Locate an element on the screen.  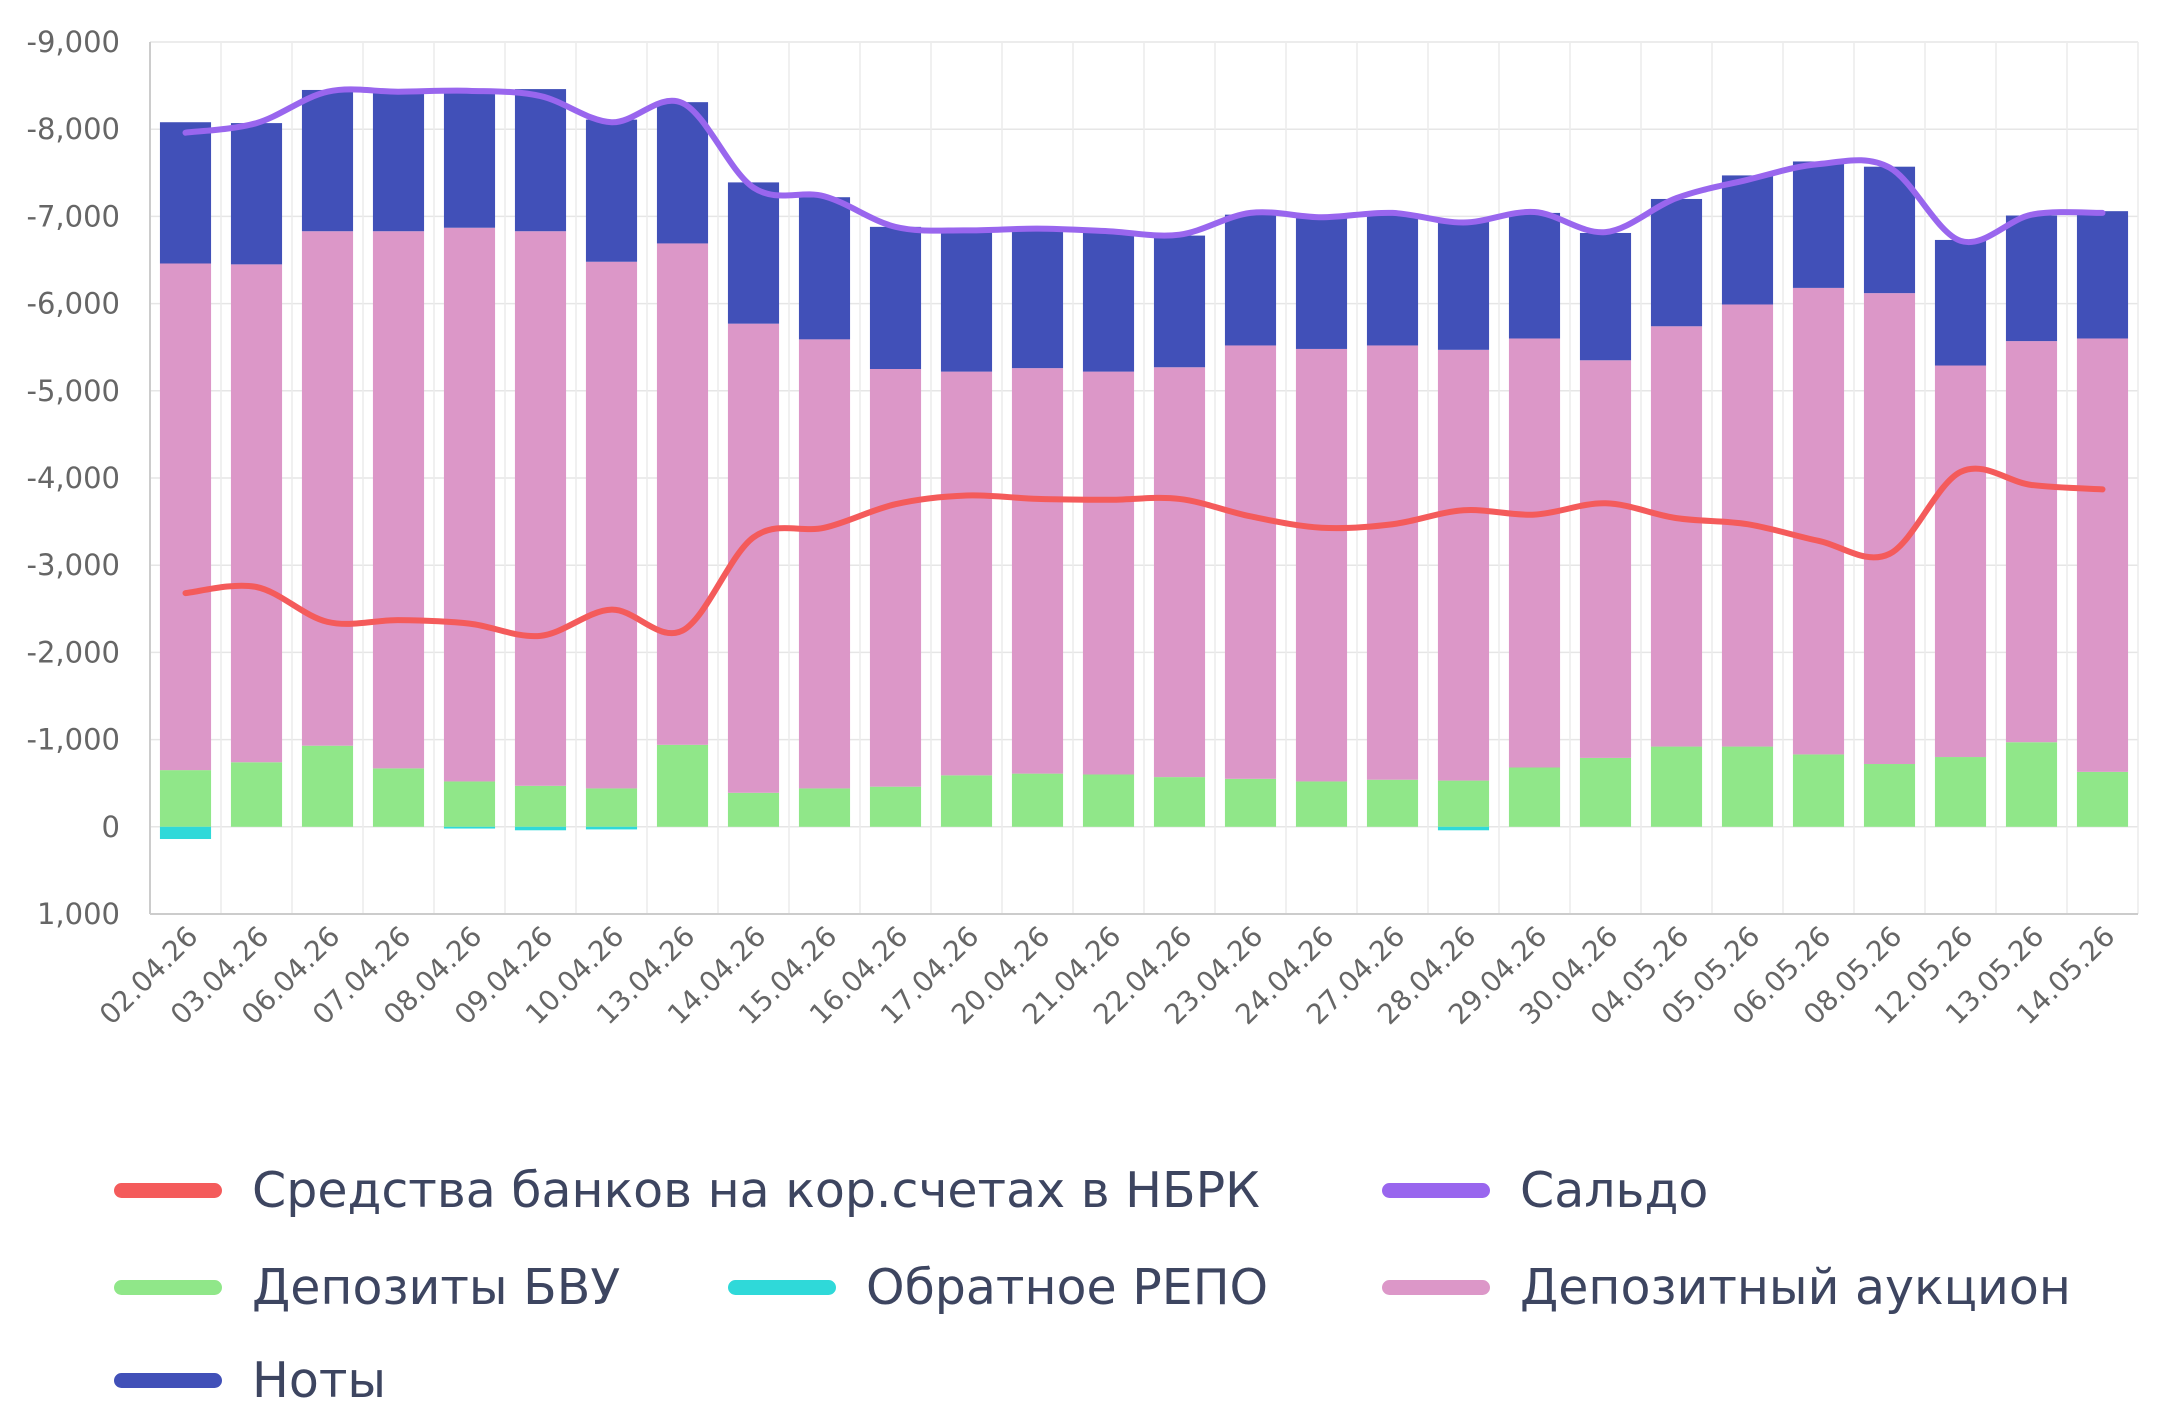
y-tick-label: 0 is located at coordinates (111, 827).